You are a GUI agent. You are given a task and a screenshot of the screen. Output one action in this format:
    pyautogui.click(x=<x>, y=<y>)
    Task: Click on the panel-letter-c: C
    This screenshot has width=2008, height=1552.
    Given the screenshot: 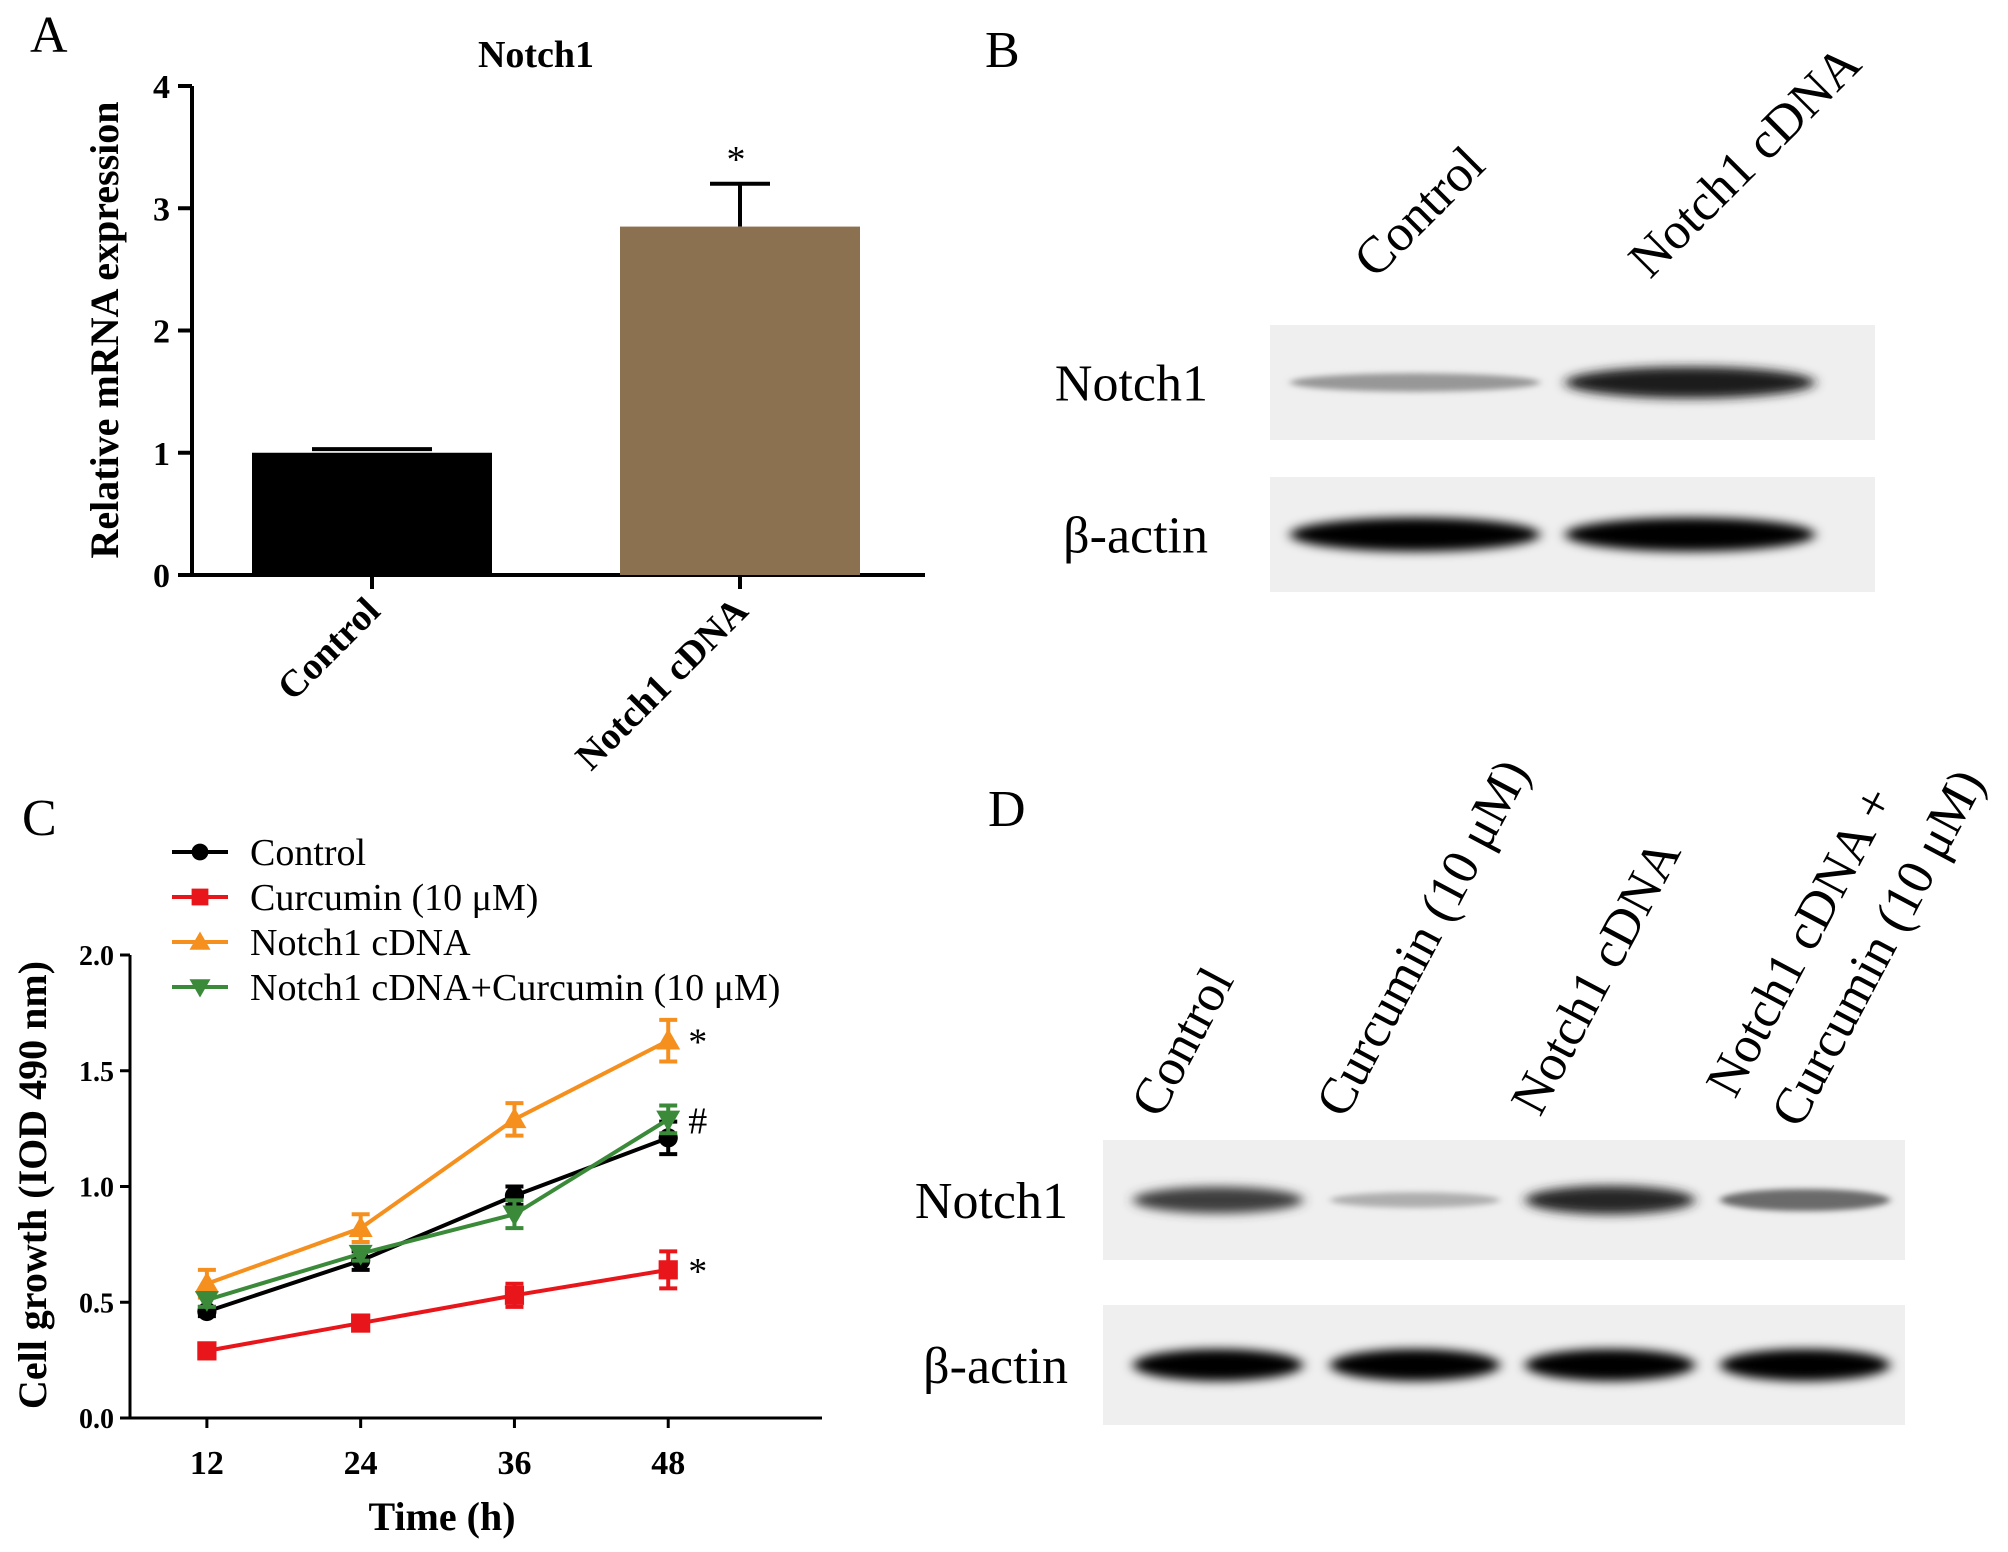 What is the action you would take?
    pyautogui.click(x=39, y=818)
    